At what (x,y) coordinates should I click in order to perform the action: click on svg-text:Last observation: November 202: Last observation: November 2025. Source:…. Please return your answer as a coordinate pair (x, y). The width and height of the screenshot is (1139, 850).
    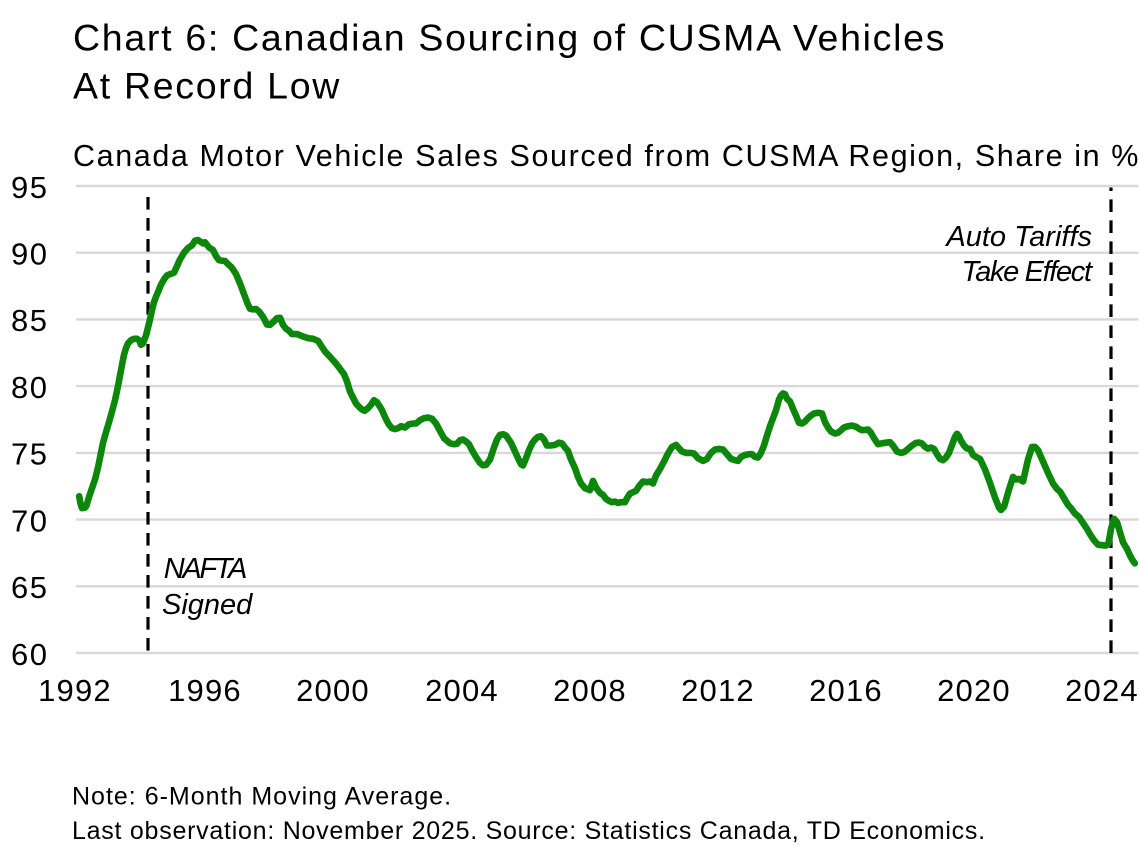
    Looking at the image, I should click on (529, 831).